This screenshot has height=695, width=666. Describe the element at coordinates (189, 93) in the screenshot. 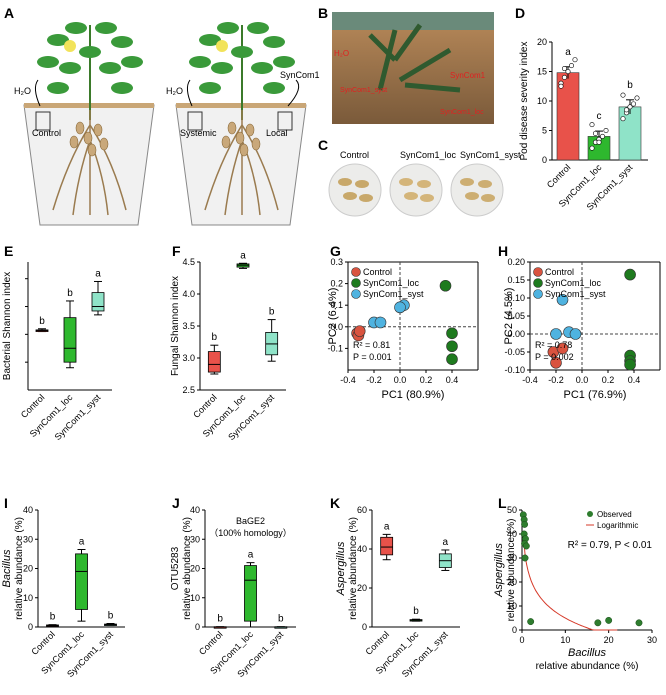

I see `arrow-water-syncom` at that location.